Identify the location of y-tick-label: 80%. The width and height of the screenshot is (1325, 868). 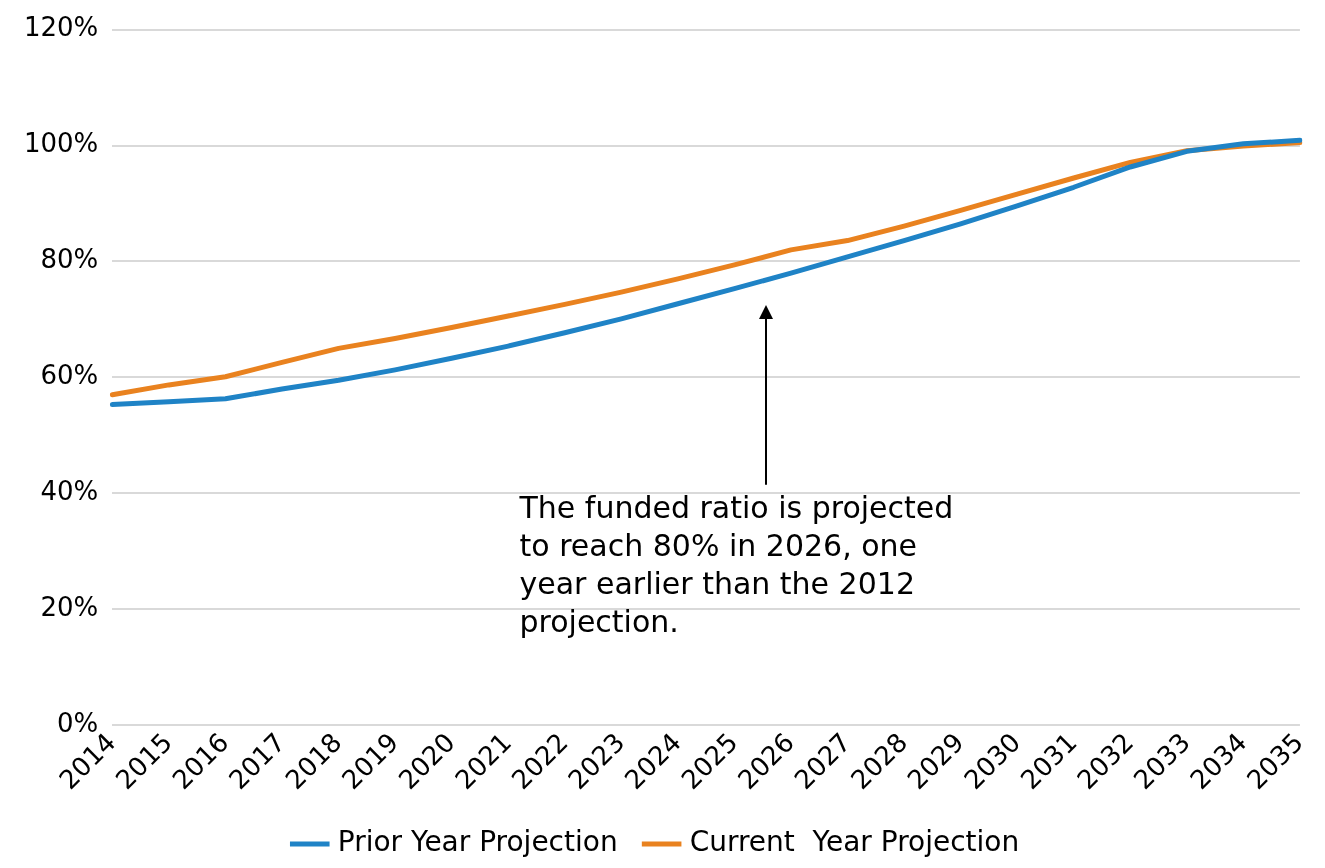
(69, 259).